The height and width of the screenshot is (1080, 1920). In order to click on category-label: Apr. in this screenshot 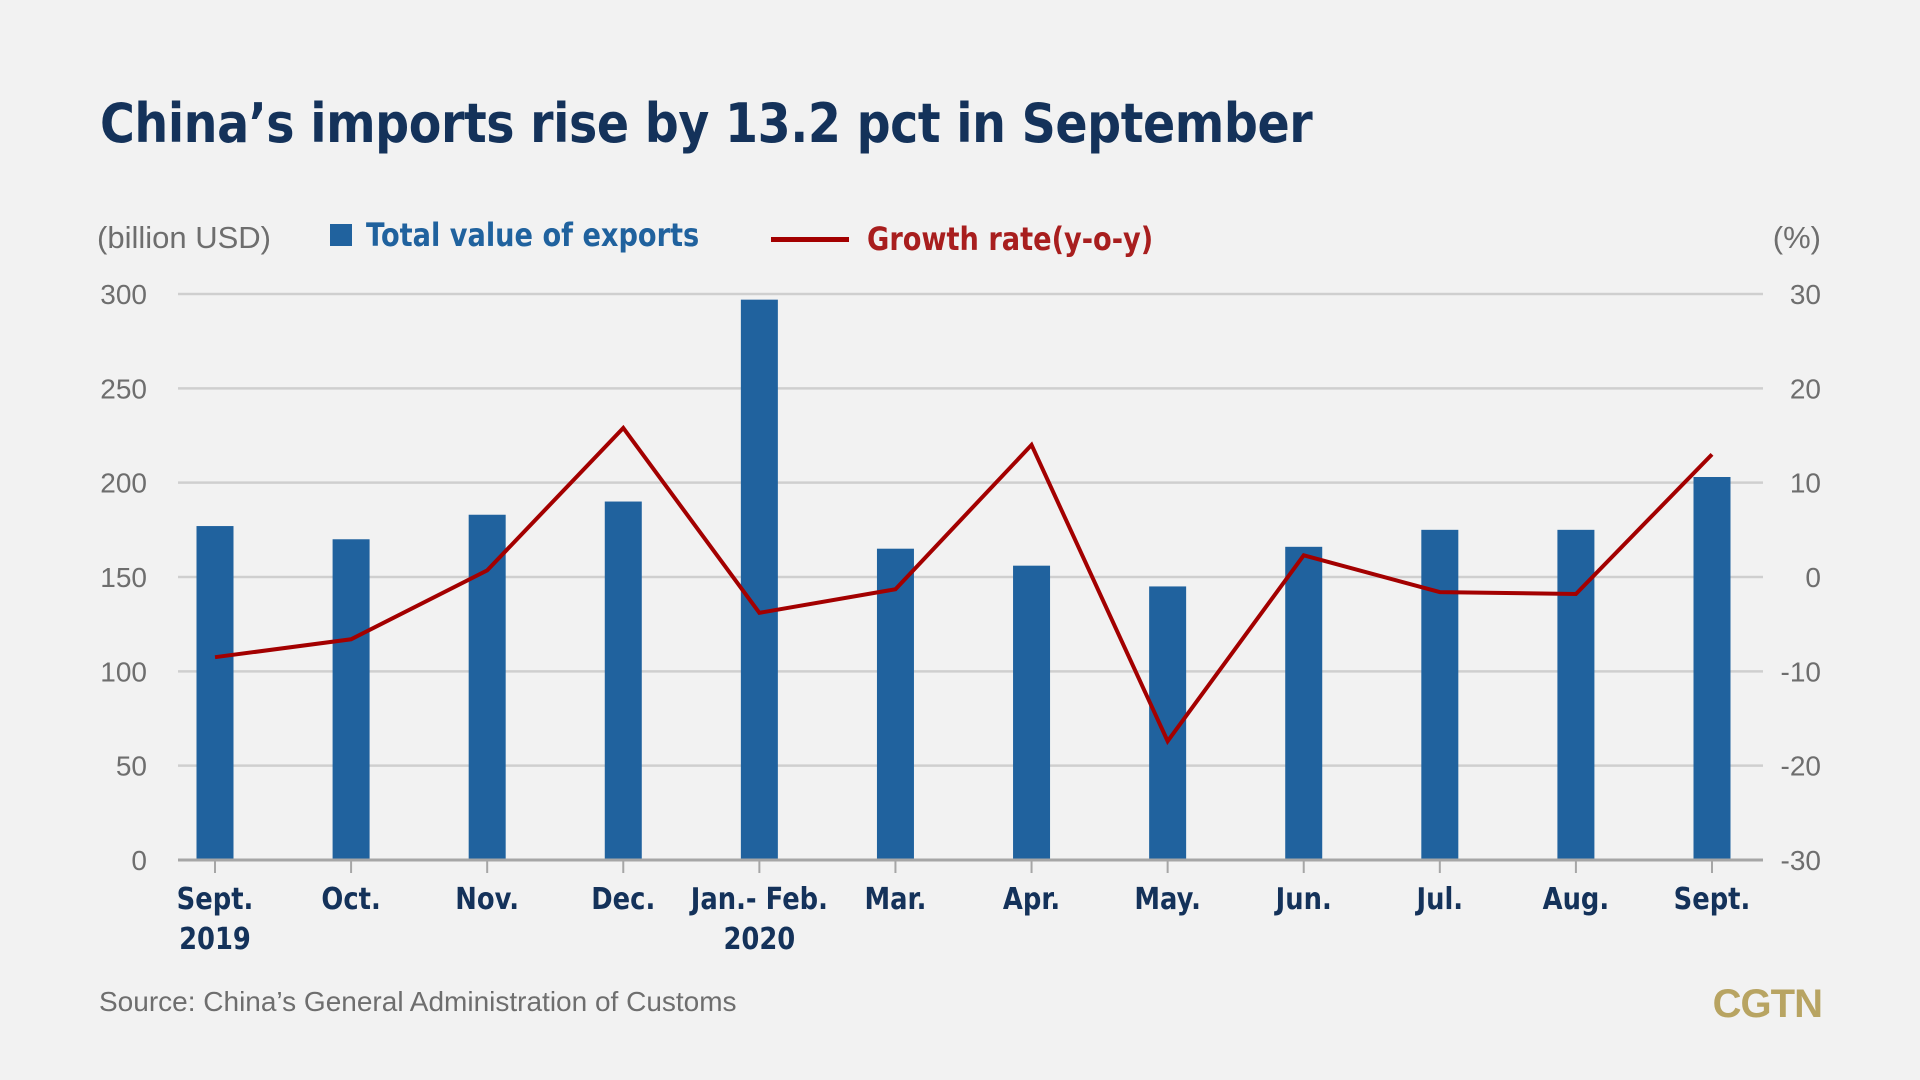, I will do `click(1031, 898)`.